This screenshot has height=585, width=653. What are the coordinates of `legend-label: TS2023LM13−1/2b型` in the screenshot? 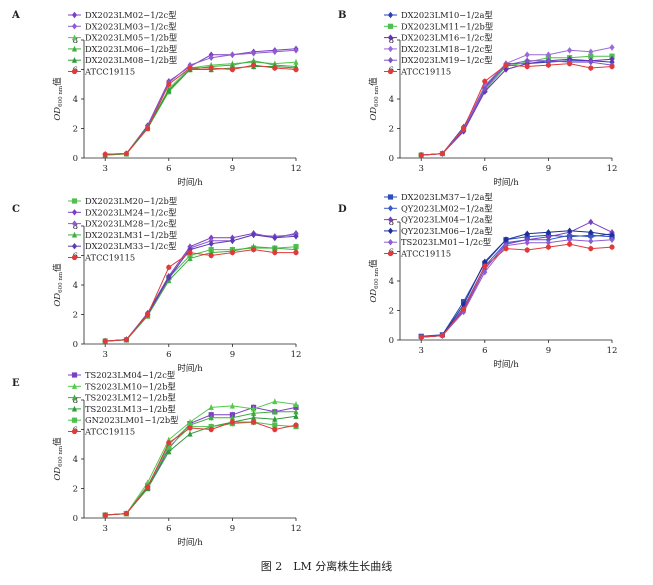 It's located at (130, 409).